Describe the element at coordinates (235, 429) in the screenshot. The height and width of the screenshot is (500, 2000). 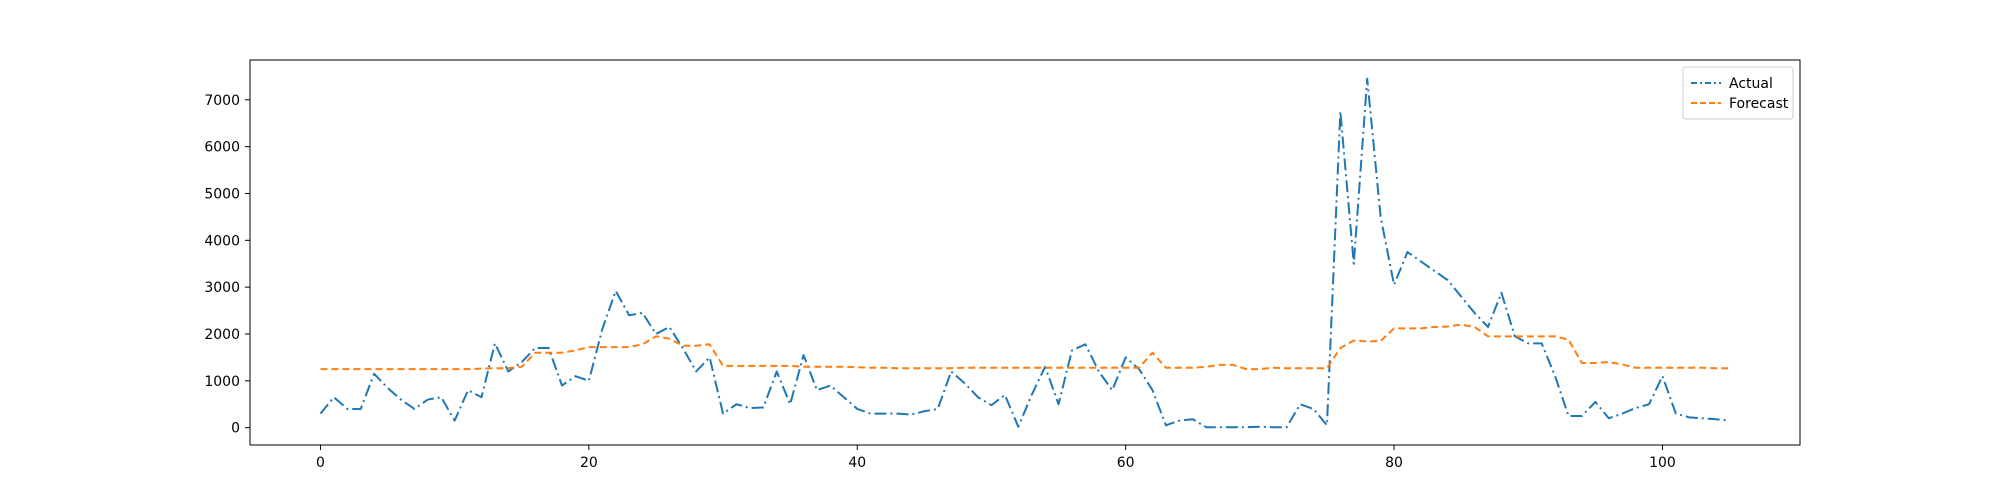
I see `y-tick-label: 0` at that location.